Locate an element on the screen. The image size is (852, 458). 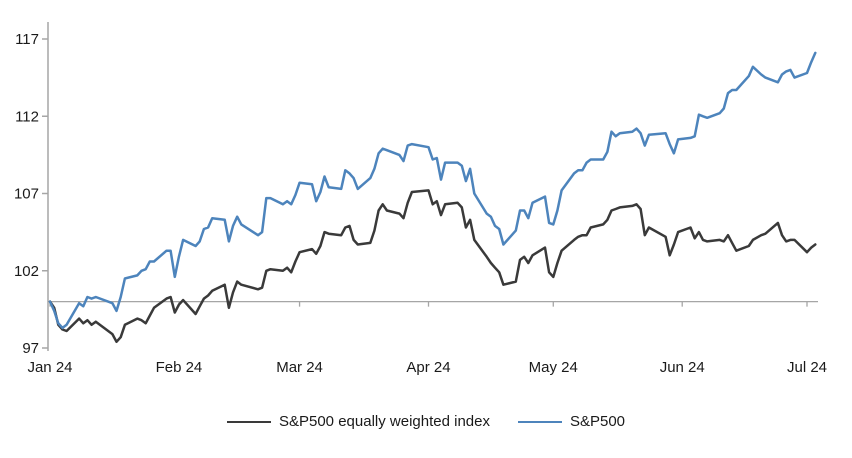
y-axis-tick-label: 107 is located at coordinates (26, 194).